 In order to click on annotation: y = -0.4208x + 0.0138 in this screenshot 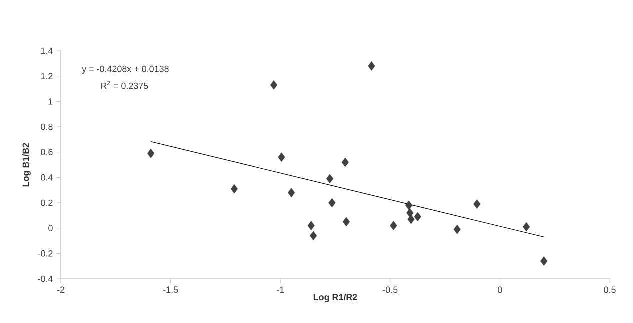, I will do `click(125, 70)`.